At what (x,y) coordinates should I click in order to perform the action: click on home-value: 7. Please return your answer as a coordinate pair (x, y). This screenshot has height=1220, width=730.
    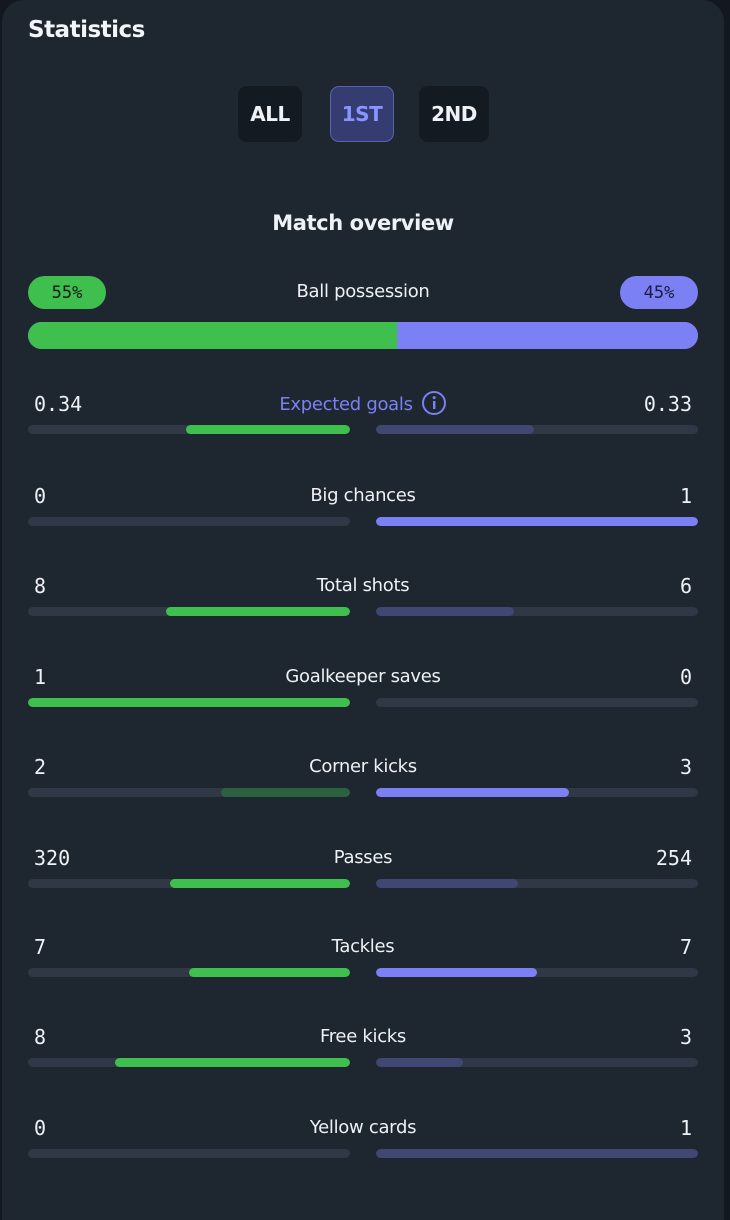
    Looking at the image, I should click on (40, 947).